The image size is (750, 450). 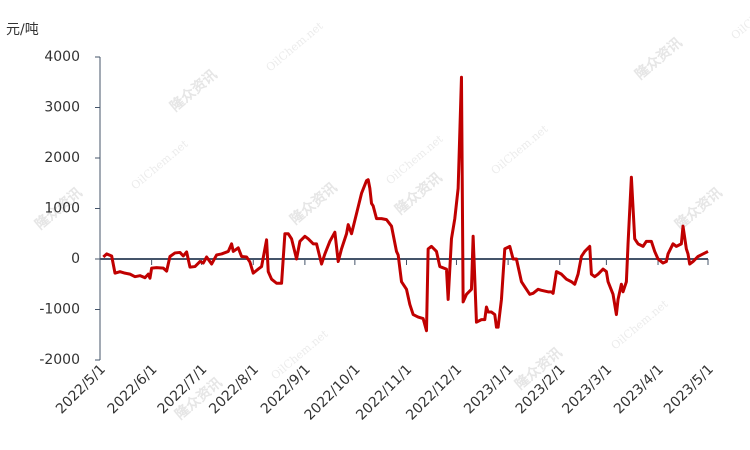 What do you see at coordinates (689, 390) in the screenshot?
I see `x-tick-label: 2023/5/1` at bounding box center [689, 390].